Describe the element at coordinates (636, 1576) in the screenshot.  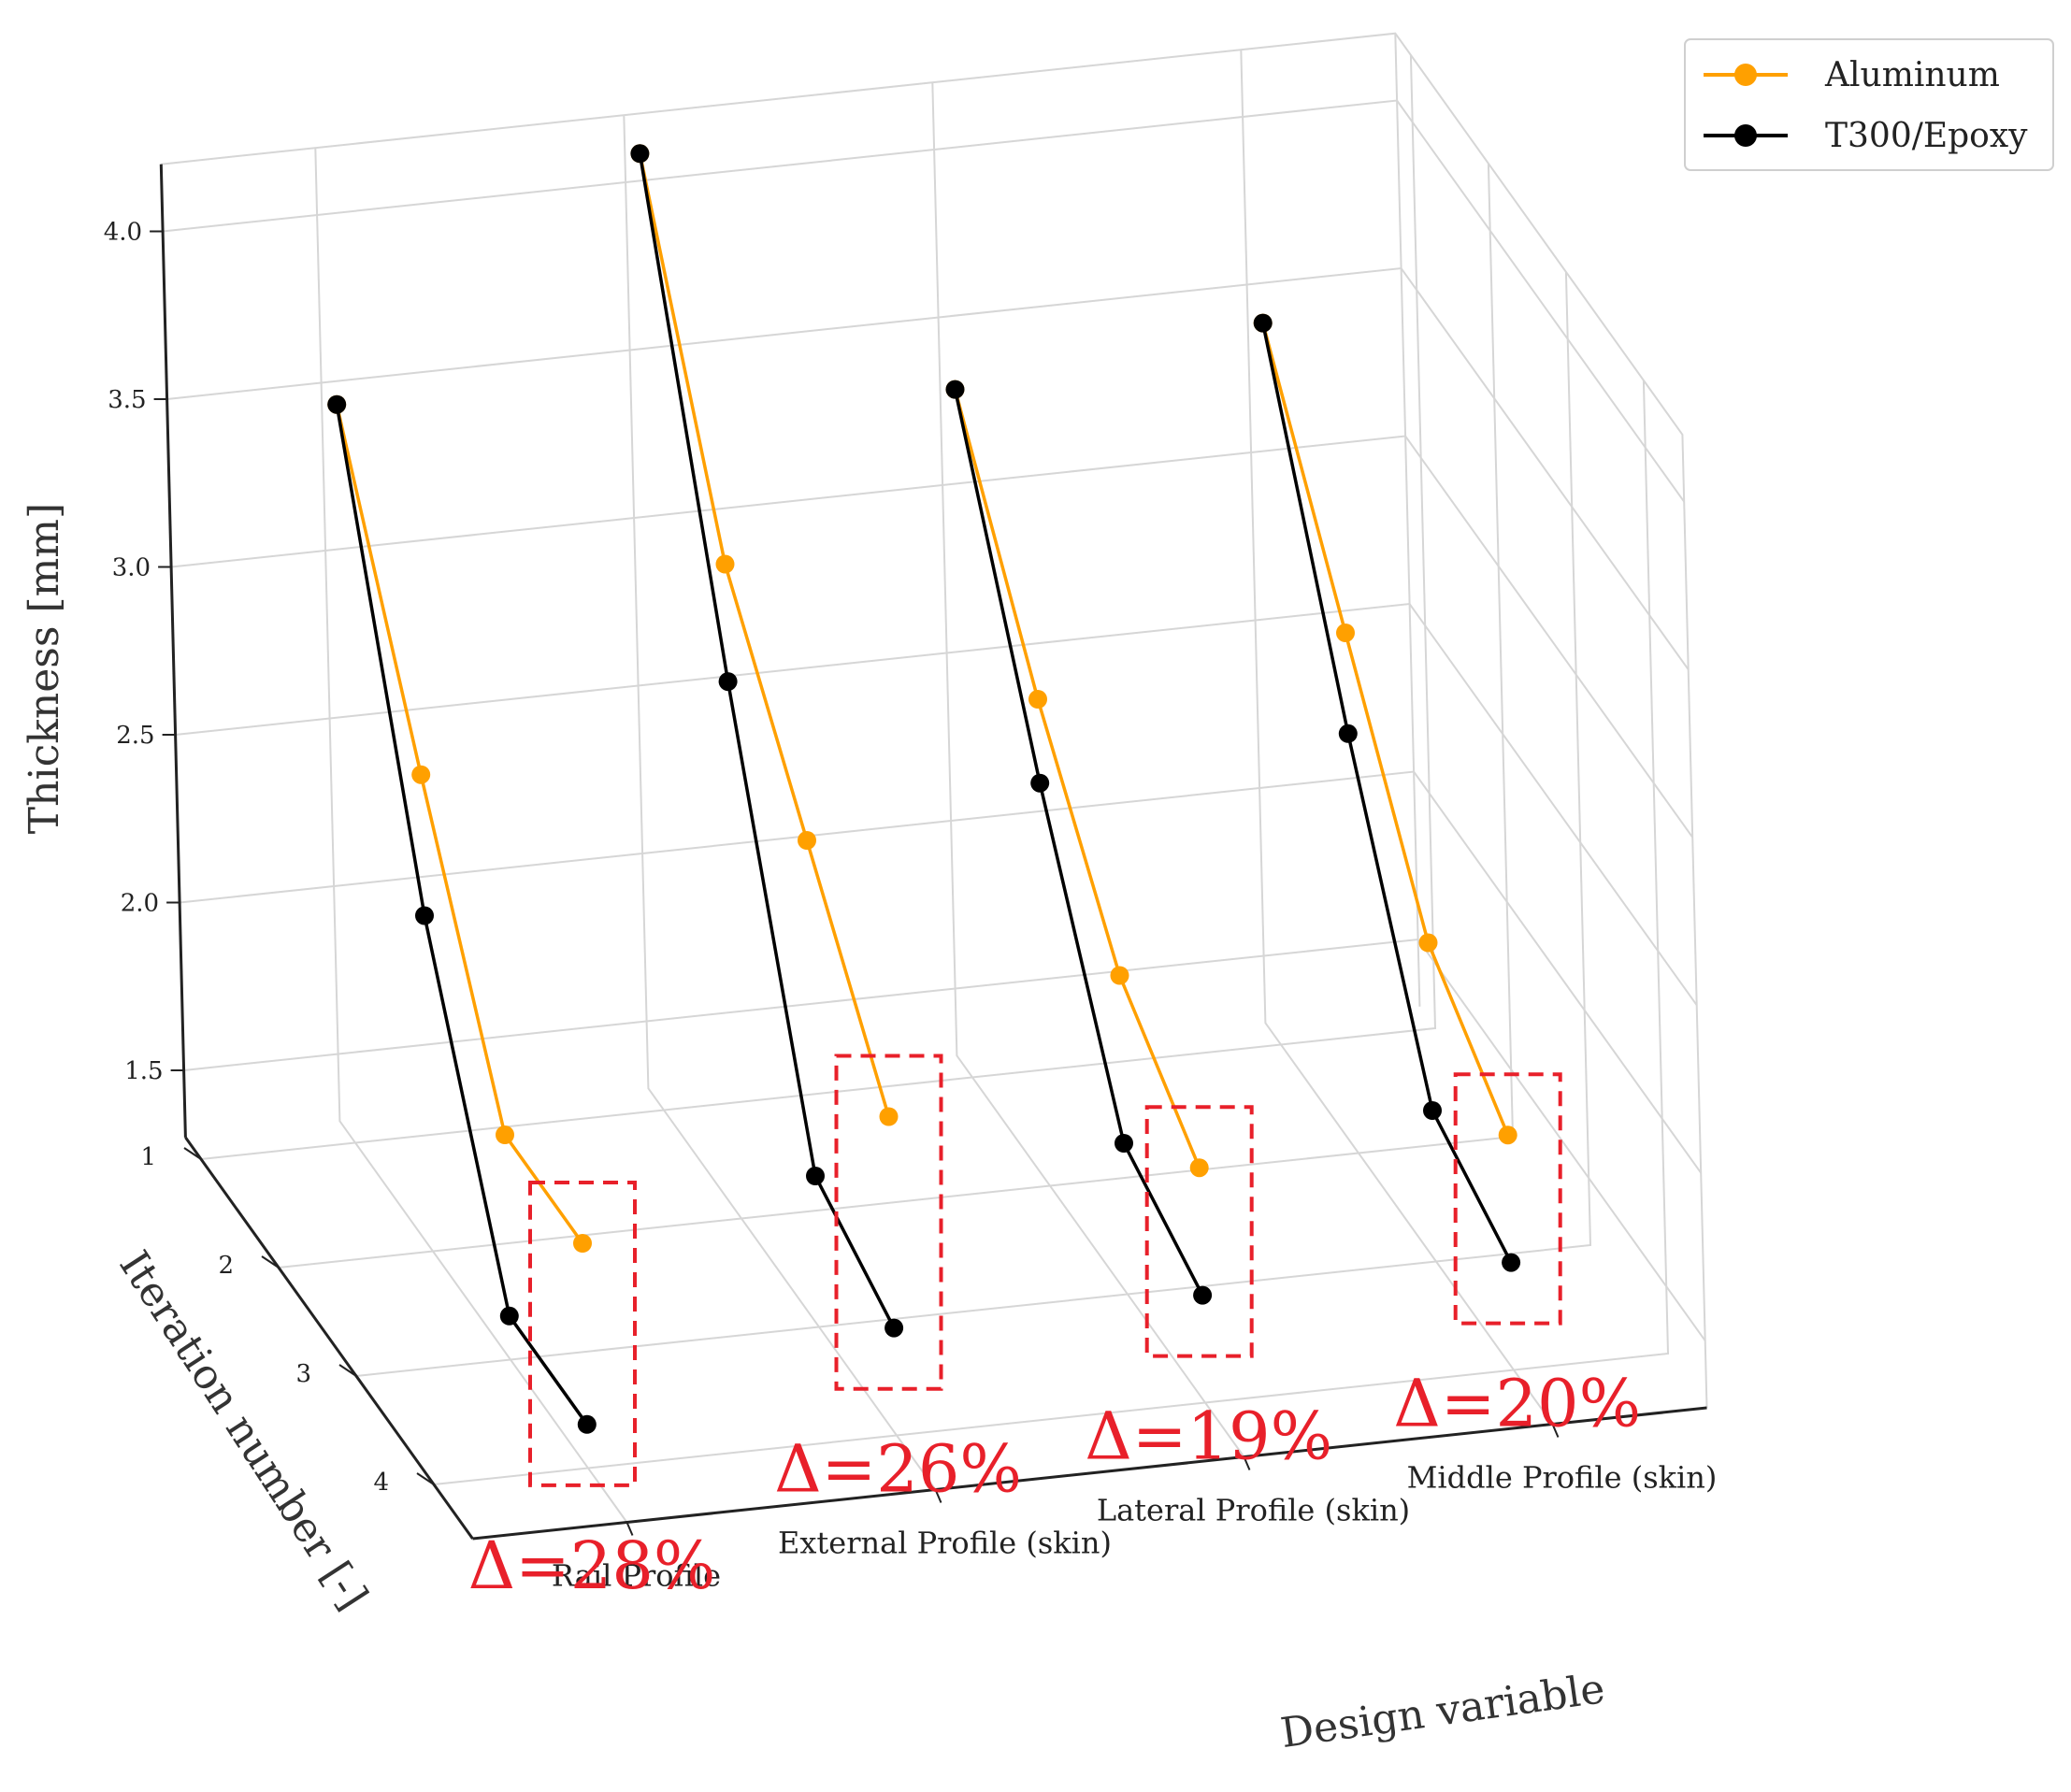
I see `x-tick-label: Rail Profile` at that location.